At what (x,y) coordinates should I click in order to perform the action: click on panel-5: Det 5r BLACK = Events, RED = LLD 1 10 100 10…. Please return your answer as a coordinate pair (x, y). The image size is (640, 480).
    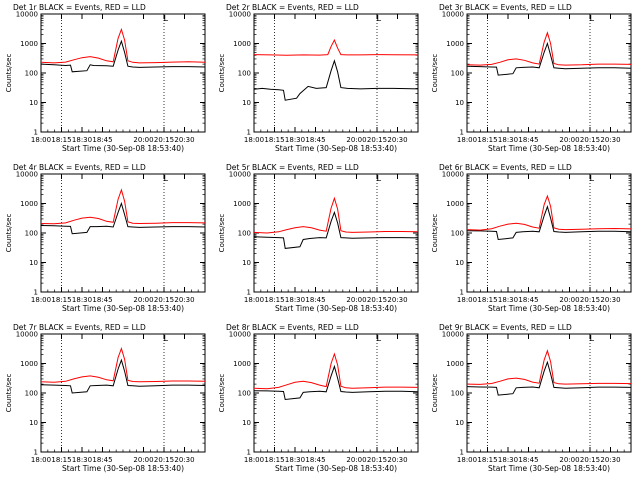
    Looking at the image, I should click on (318, 238).